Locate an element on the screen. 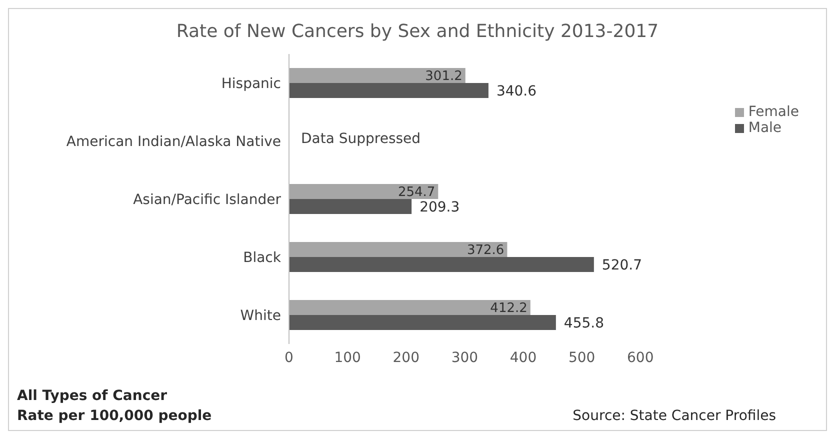  legend-label: Male is located at coordinates (765, 128).